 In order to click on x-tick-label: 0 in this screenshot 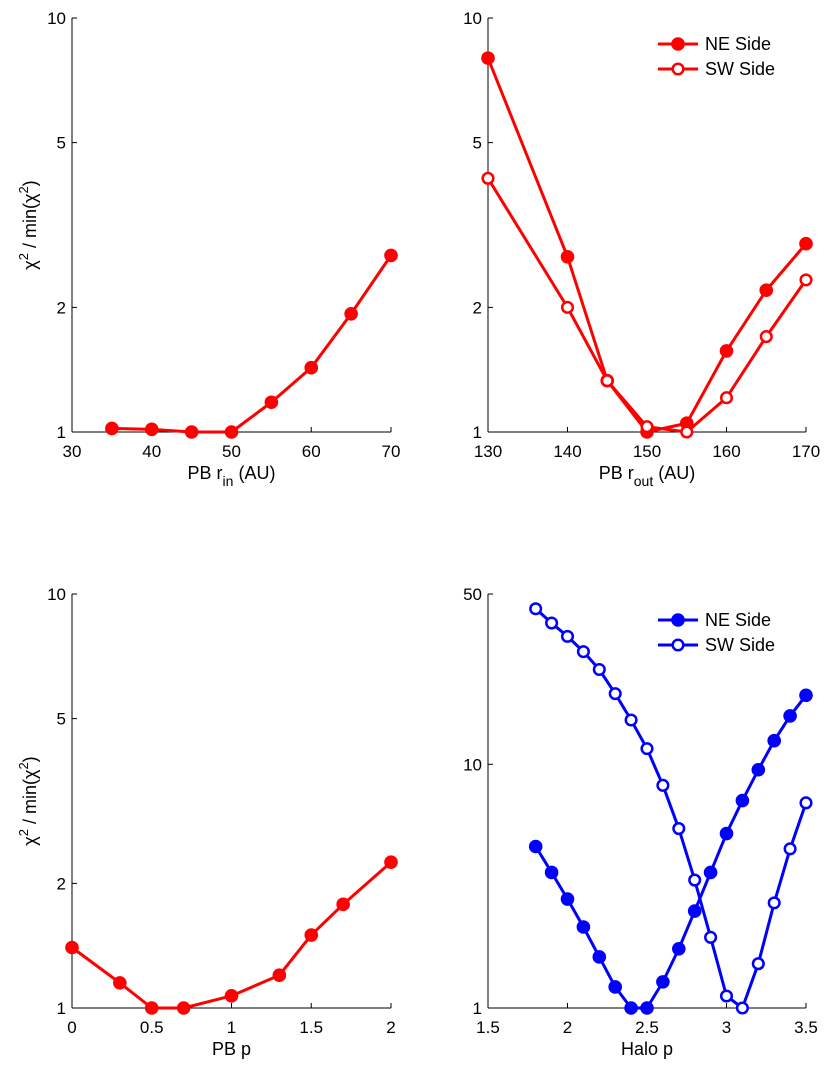, I will do `click(71, 1027)`.